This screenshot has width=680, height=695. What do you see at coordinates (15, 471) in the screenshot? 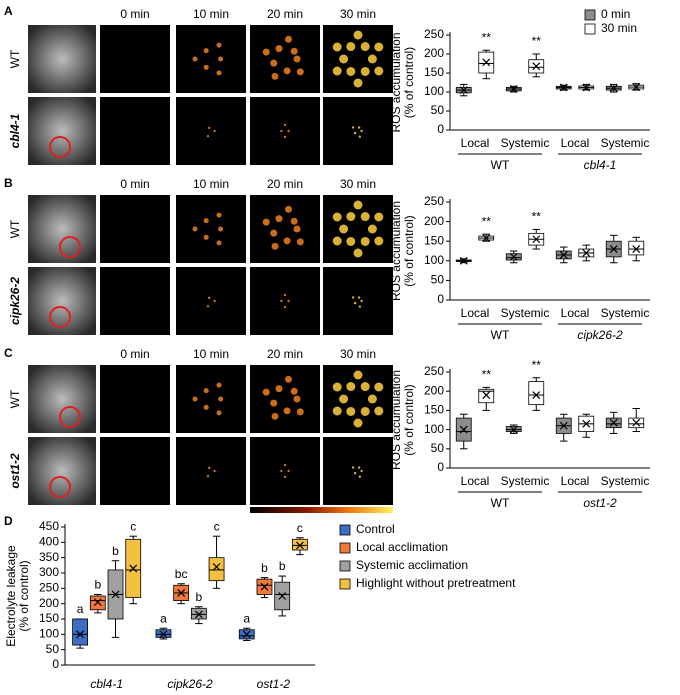
I see `genotype-label: ost1-2` at bounding box center [15, 471].